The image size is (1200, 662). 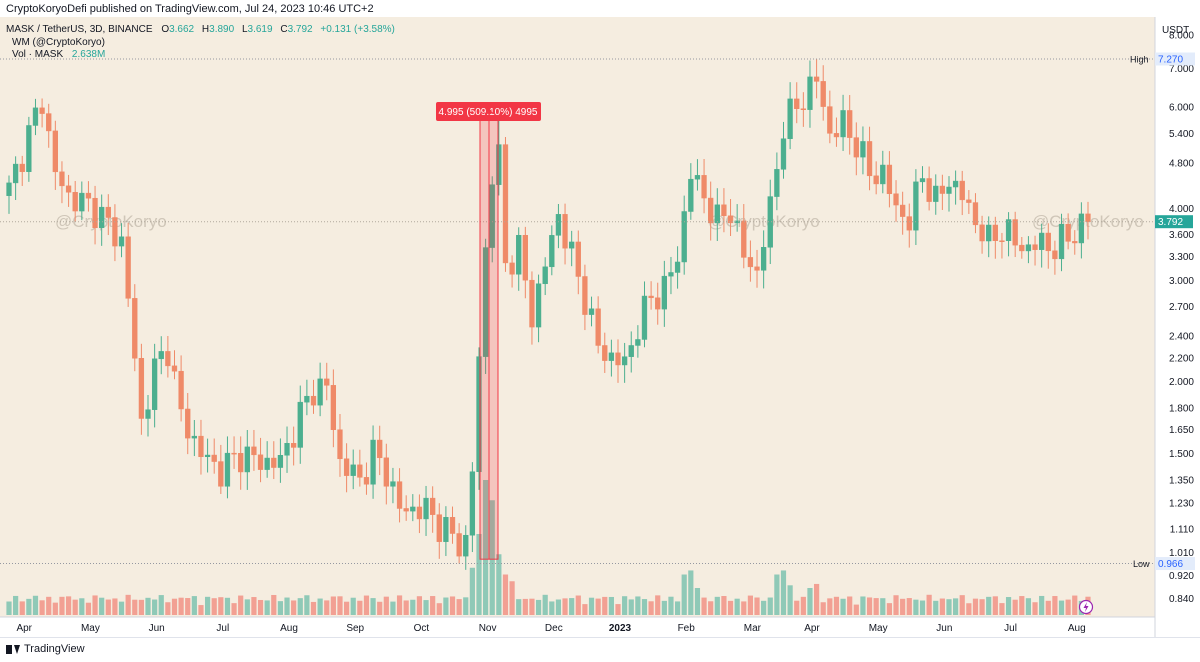 What do you see at coordinates (1086, 607) in the screenshot?
I see `replay-button` at bounding box center [1086, 607].